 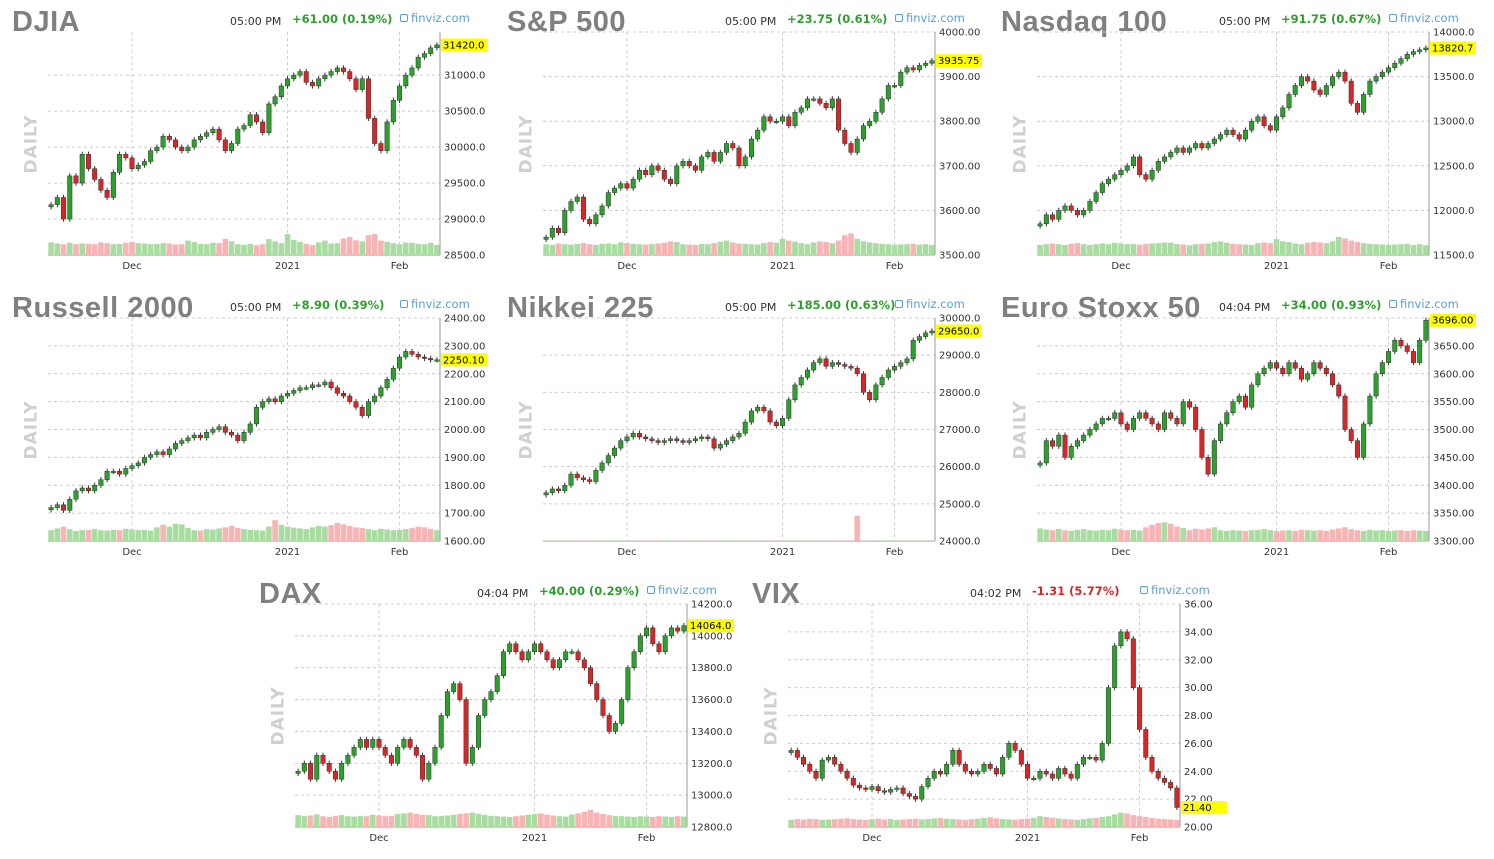 I want to click on last-value-label: 29650.0, so click(x=958, y=332).